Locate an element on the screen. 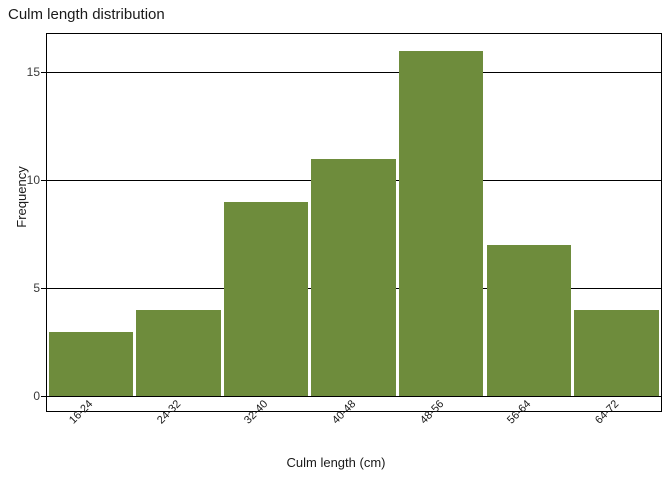  y-tick-label: 15 is located at coordinates (33, 72).